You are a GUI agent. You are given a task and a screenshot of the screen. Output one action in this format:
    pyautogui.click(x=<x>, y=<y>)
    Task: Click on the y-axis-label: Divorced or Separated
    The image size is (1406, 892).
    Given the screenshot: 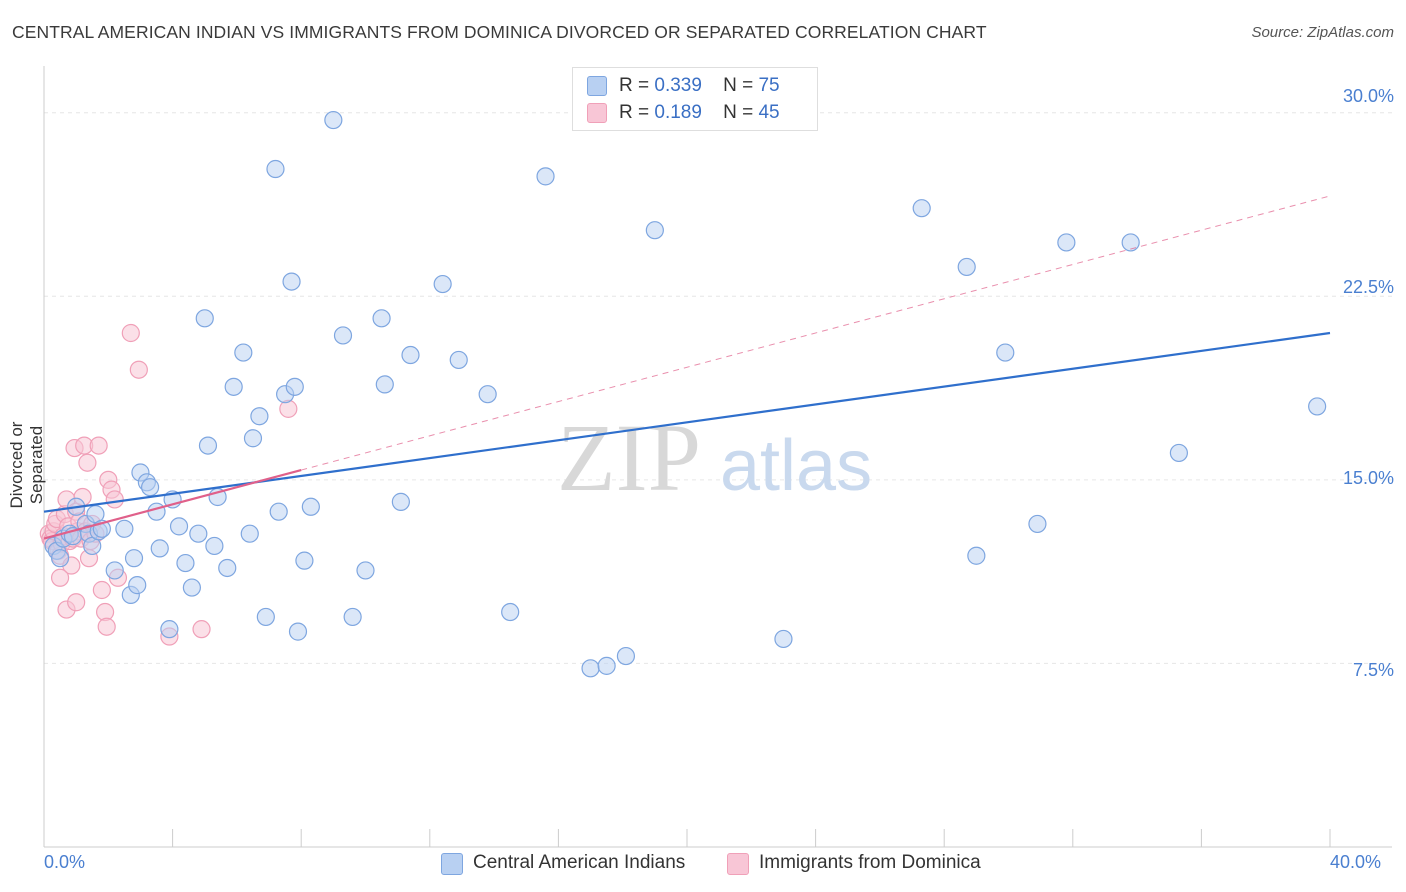 What is the action you would take?
    pyautogui.click(x=26, y=465)
    